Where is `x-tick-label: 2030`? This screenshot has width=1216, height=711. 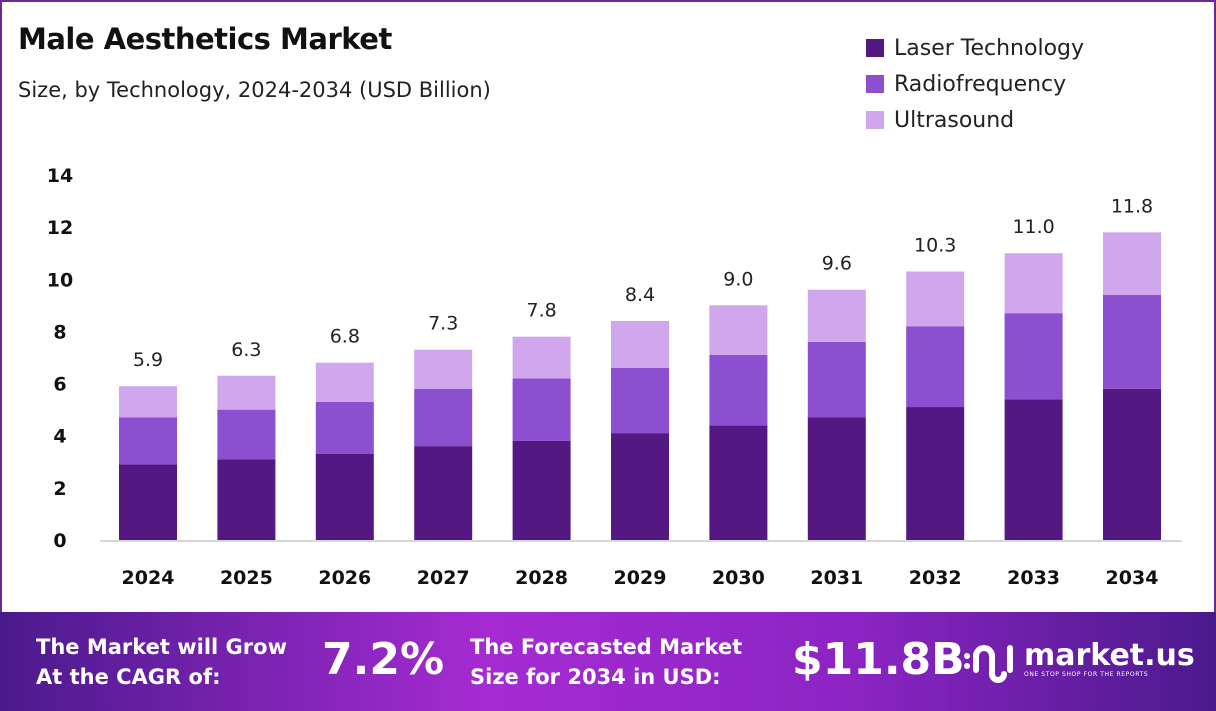
x-tick-label: 2030 is located at coordinates (738, 578).